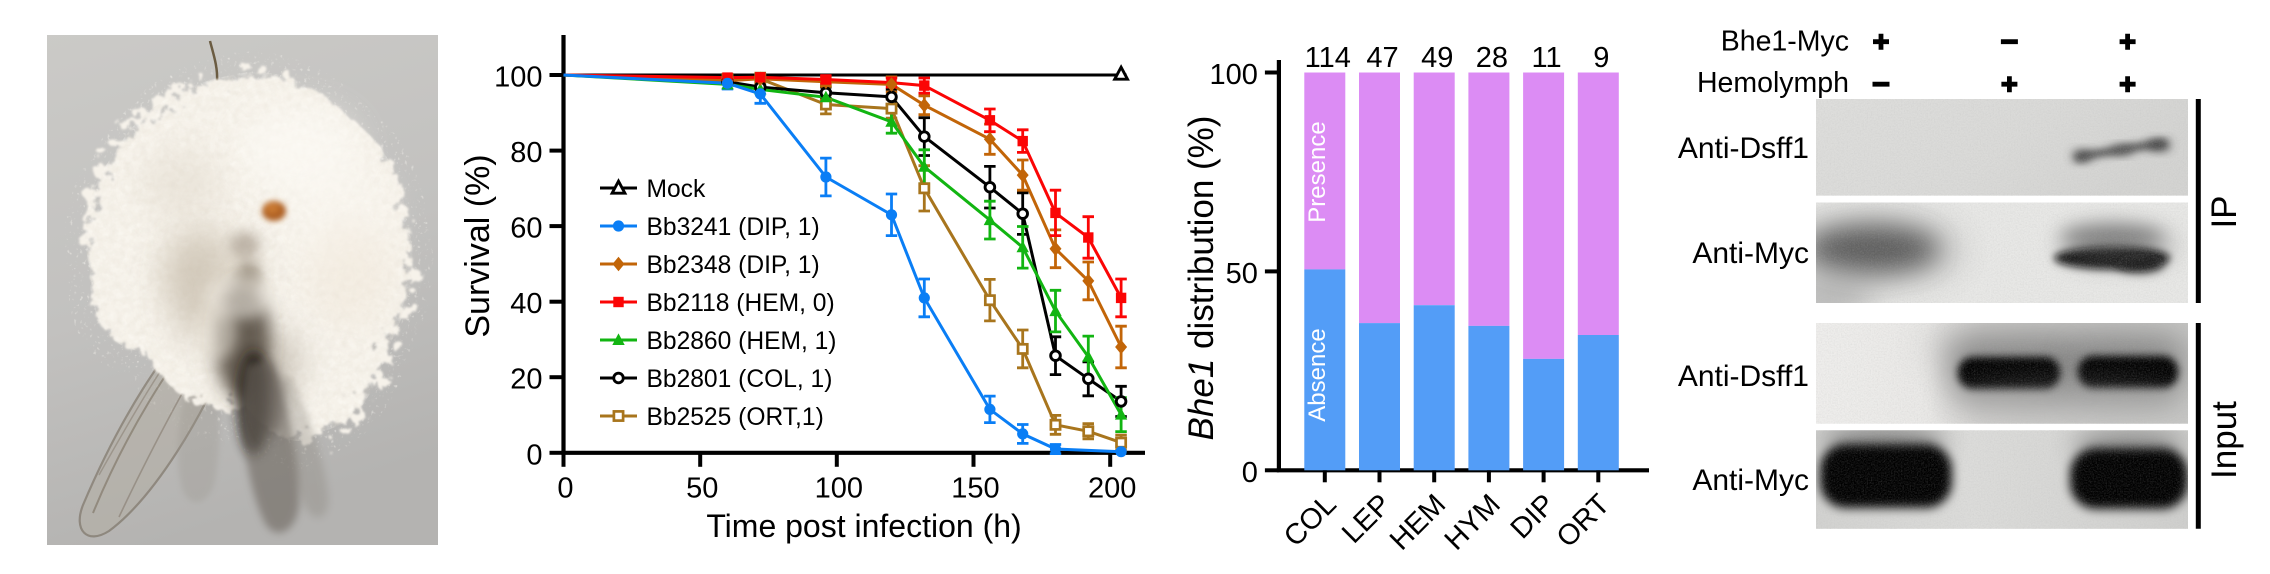 Image resolution: width=2270 pixels, height=574 pixels. Describe the element at coordinates (741, 303) in the screenshot. I see `svg-text: Bb2118 (HEM, 0)` at that location.